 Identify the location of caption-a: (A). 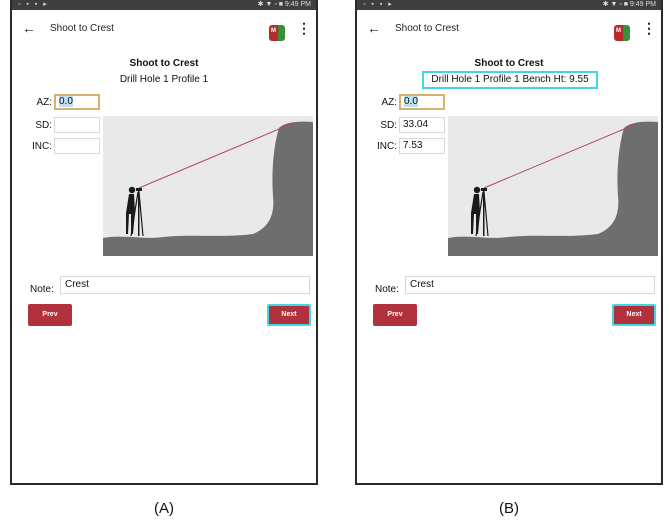
(164, 508).